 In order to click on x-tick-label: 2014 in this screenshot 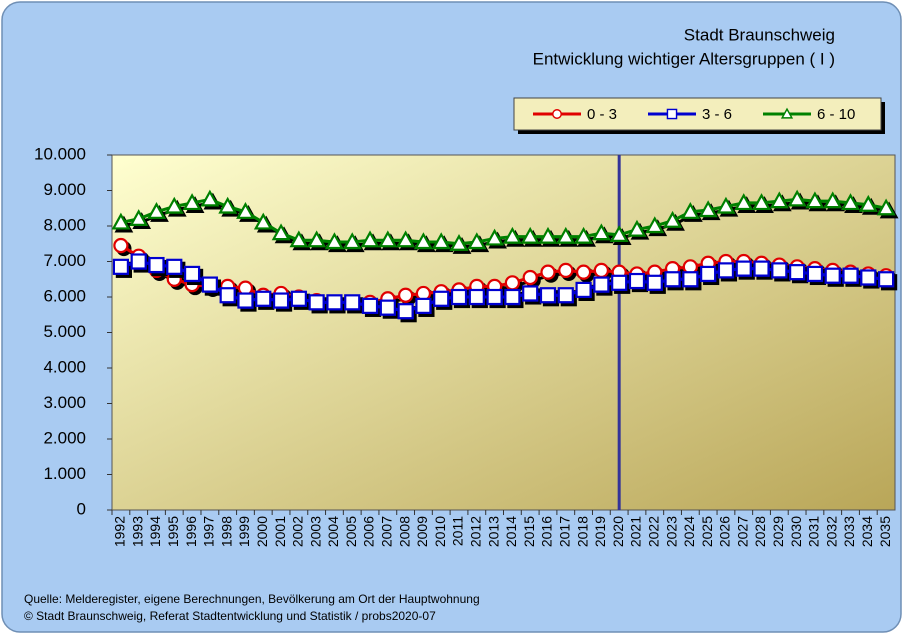, I will do `click(511, 531)`.